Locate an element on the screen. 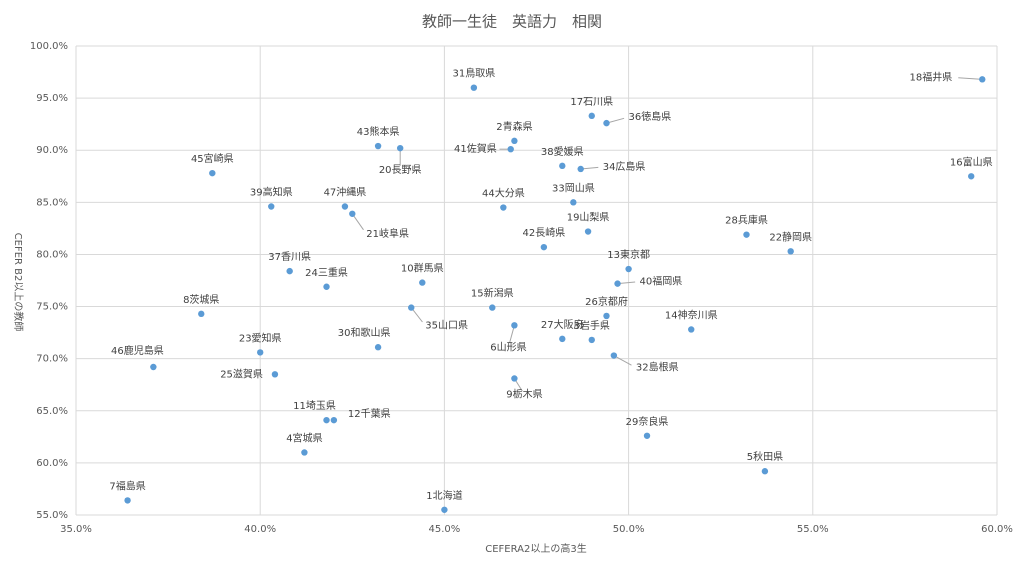 The image size is (1024, 579). x-tick-label: 40.0% is located at coordinates (260, 529).